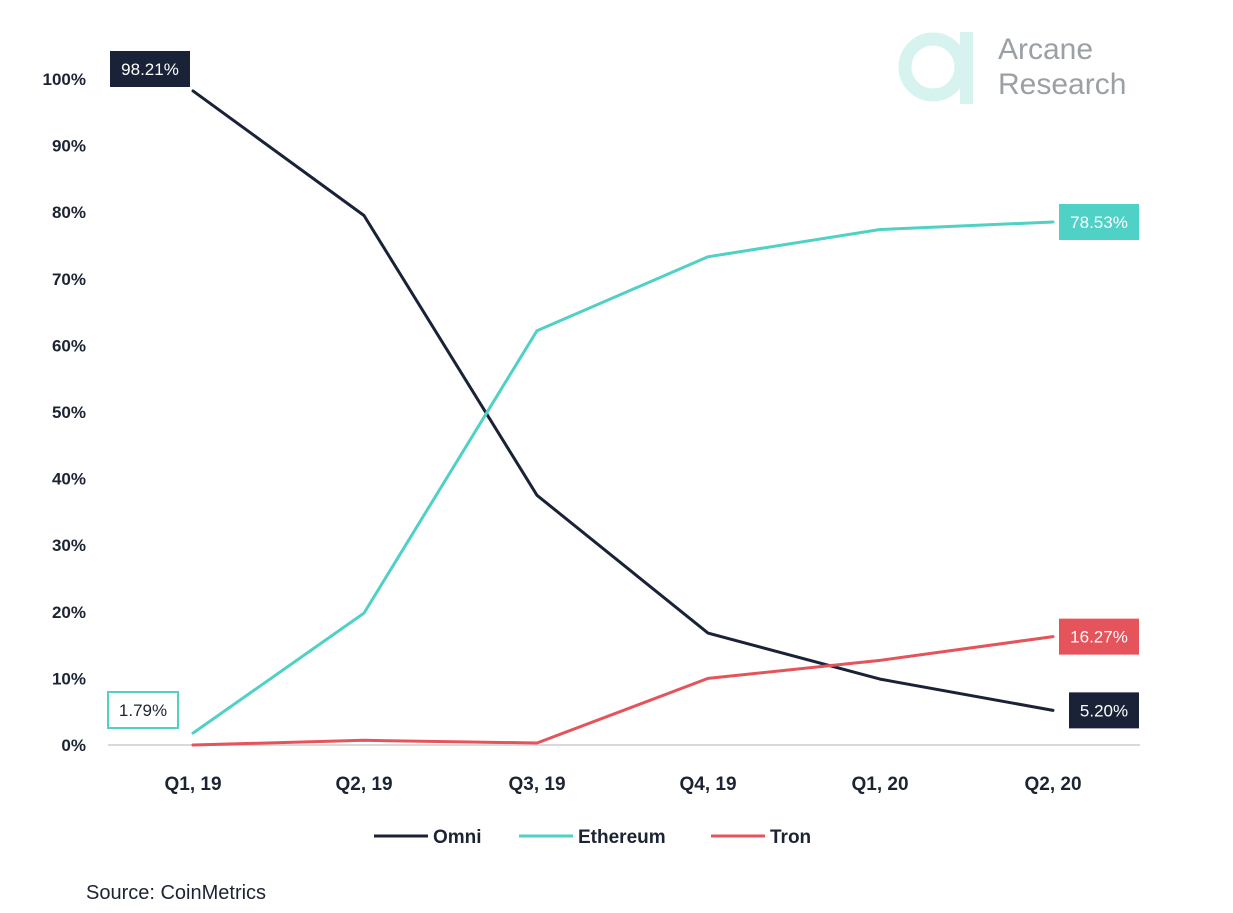  I want to click on data-label-text: 16.27%, so click(1099, 637).